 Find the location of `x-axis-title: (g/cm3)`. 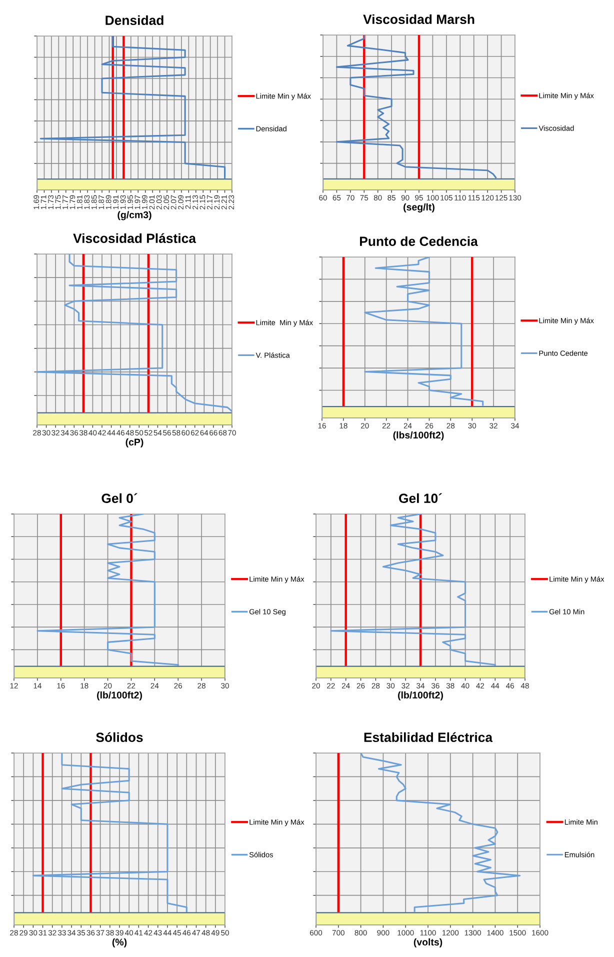

x-axis-title: (g/cm3) is located at coordinates (135, 215).